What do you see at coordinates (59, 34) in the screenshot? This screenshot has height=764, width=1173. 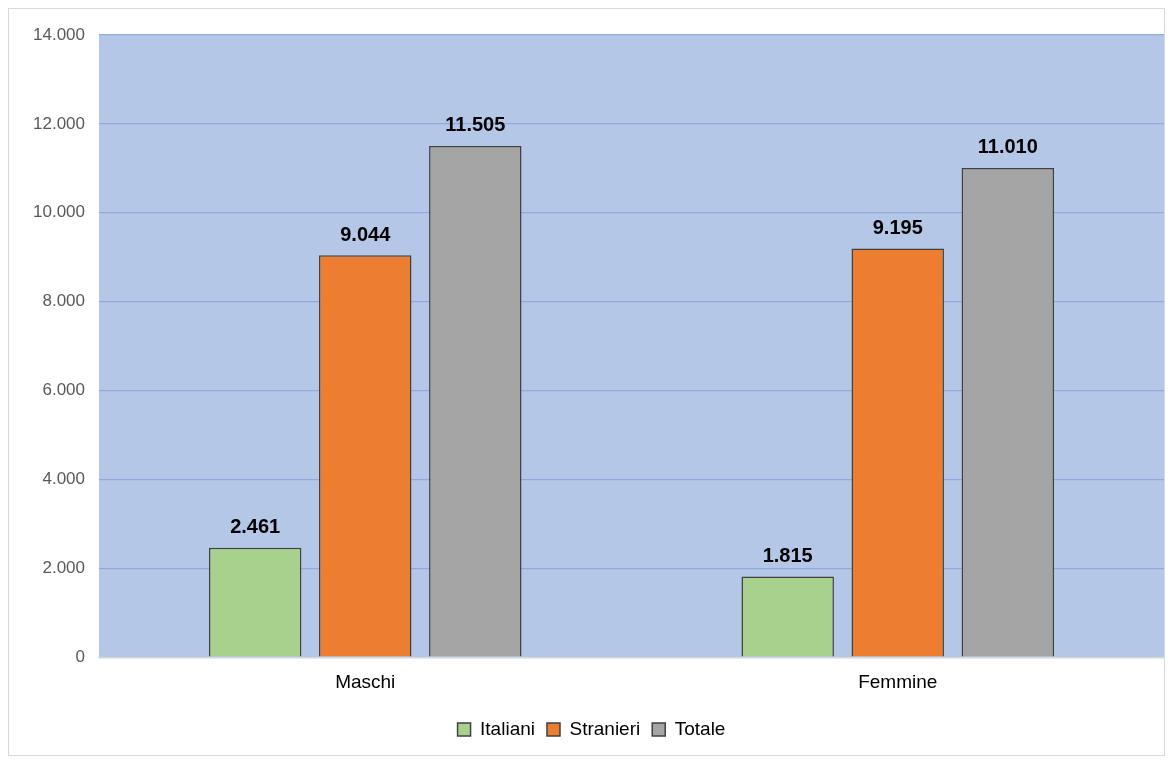 I see `y-tick-label: 14.000` at bounding box center [59, 34].